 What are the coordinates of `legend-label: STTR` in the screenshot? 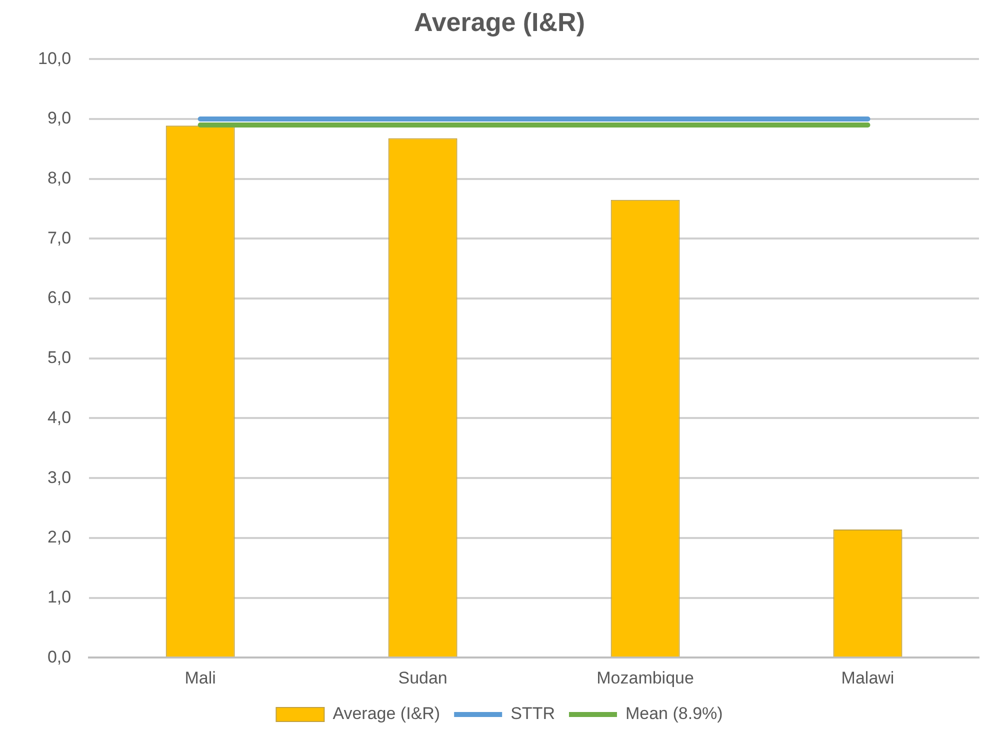 It's located at (532, 714).